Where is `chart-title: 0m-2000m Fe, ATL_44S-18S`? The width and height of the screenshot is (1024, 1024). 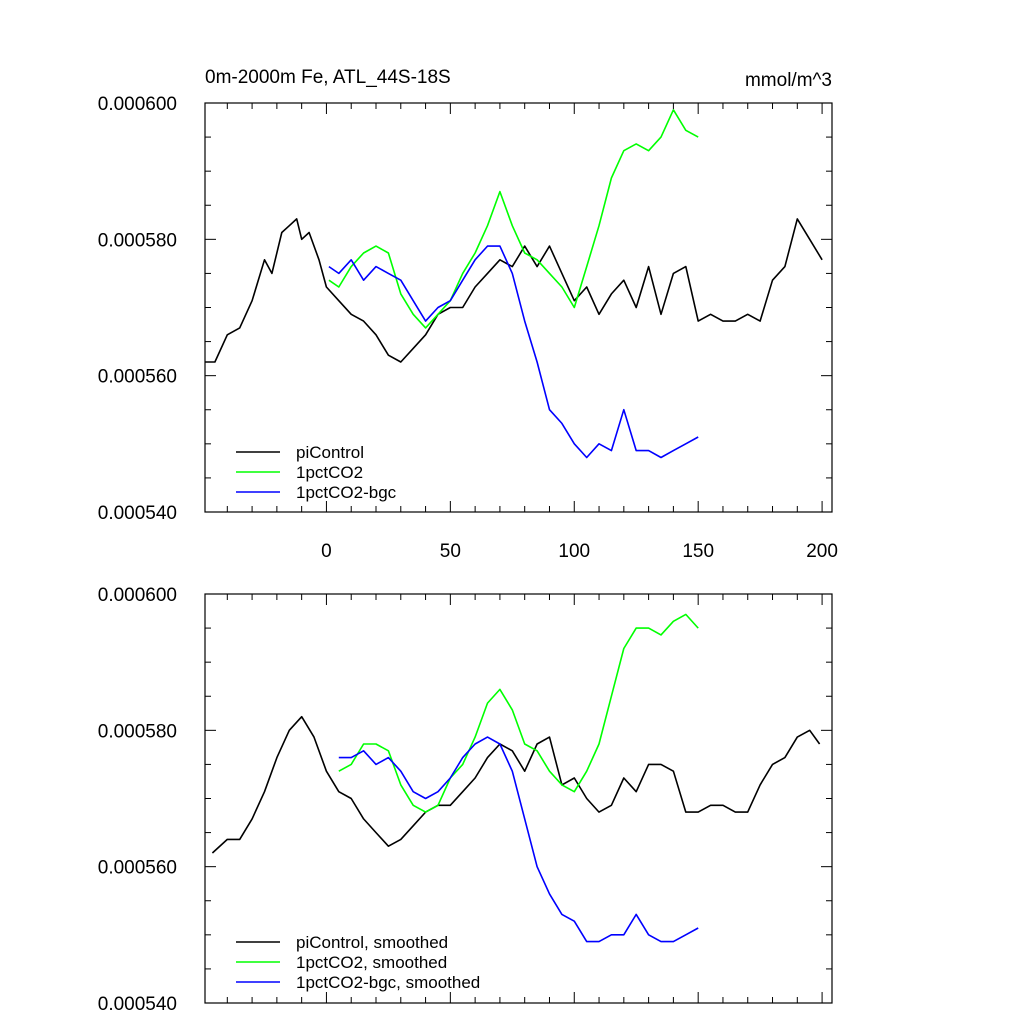 chart-title: 0m-2000m Fe, ATL_44S-18S is located at coordinates (328, 77).